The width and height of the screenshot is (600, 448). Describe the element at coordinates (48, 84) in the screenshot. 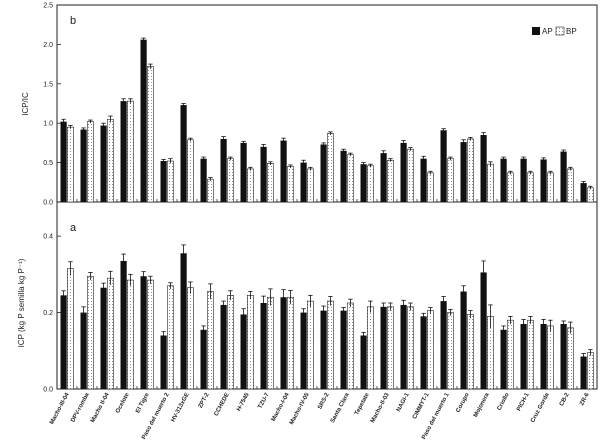

I see `y-tick-label-b: 1.5` at that location.